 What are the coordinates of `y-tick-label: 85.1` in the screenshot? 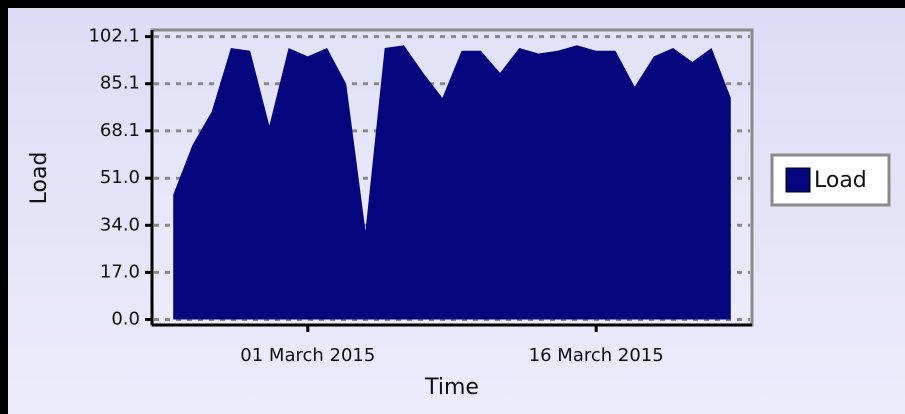 It's located at (120, 83).